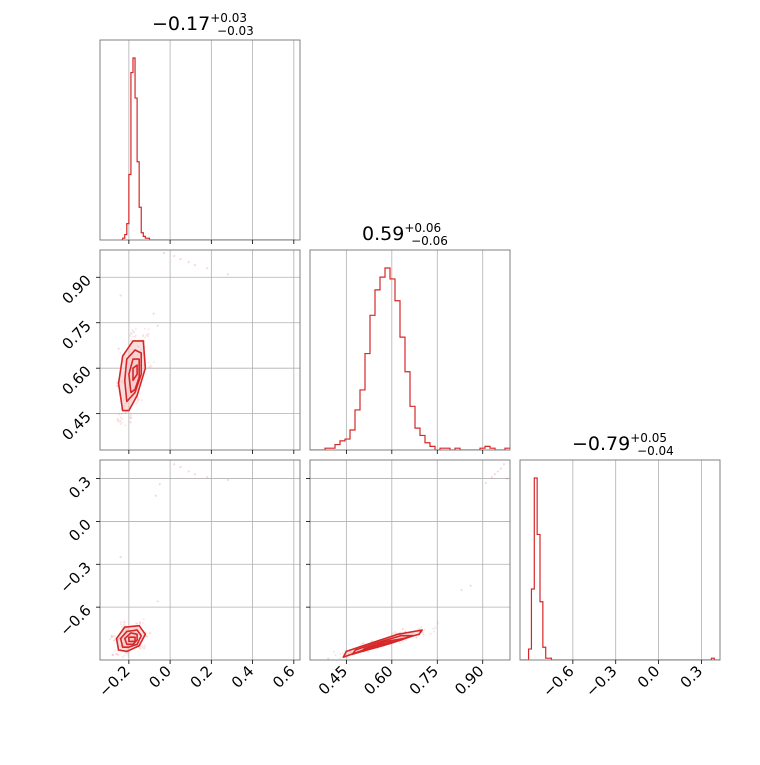  I want to click on title-minus: −0.03, so click(235, 31).